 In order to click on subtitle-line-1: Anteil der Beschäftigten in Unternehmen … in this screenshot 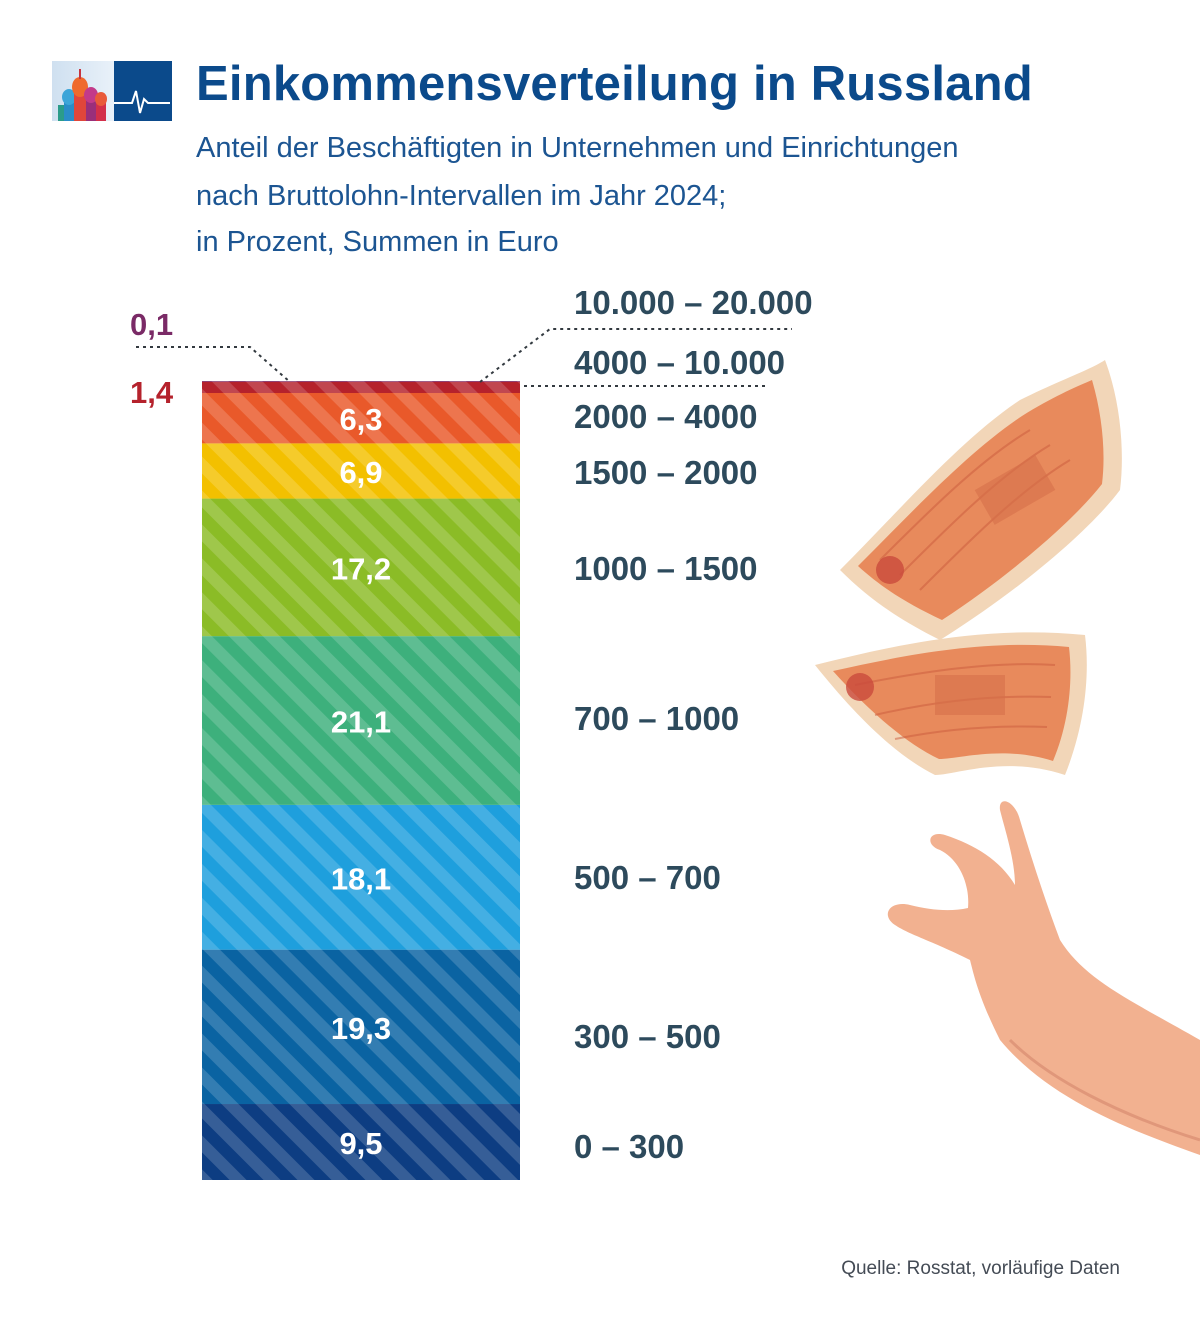, I will do `click(577, 148)`.